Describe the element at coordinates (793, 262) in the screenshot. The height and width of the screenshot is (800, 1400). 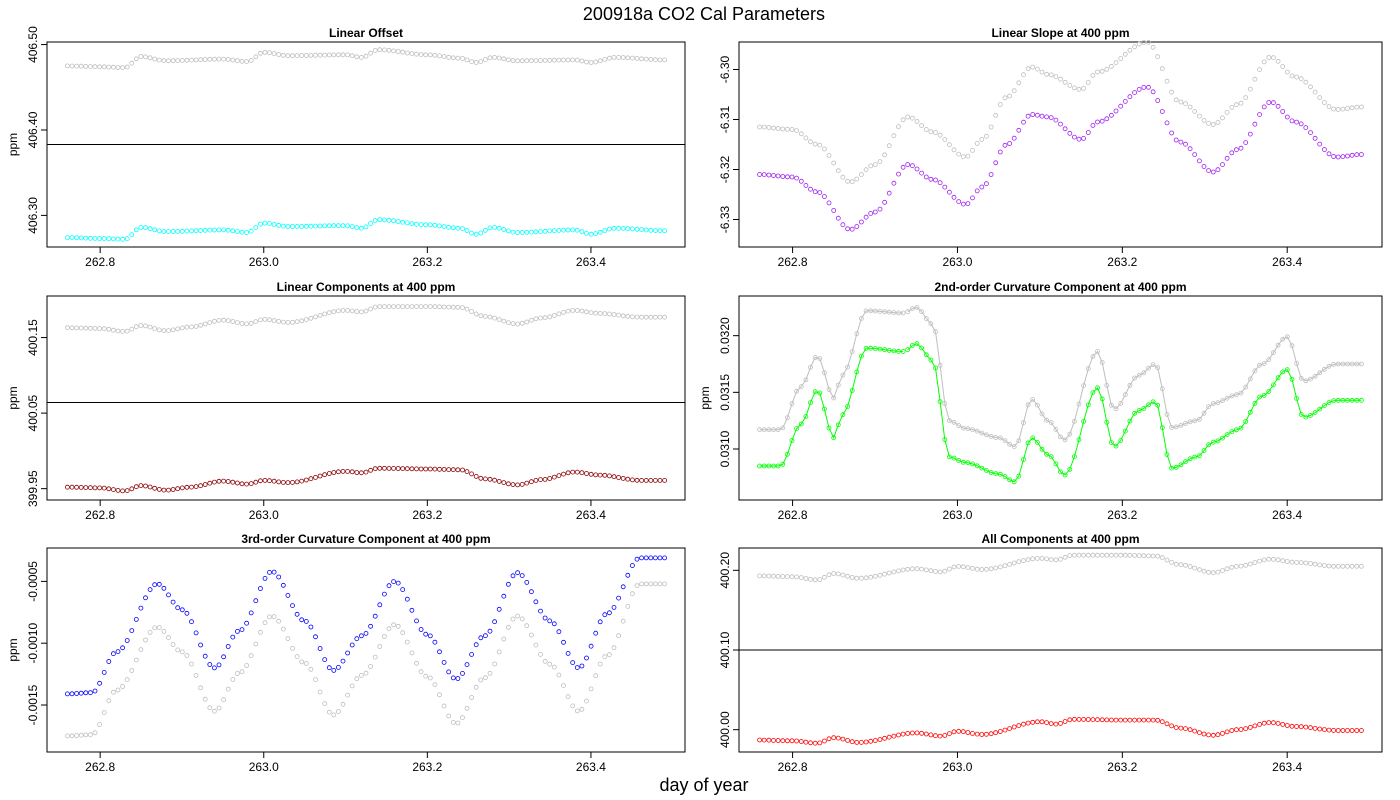
I see `x-tick-label: 262.8` at that location.